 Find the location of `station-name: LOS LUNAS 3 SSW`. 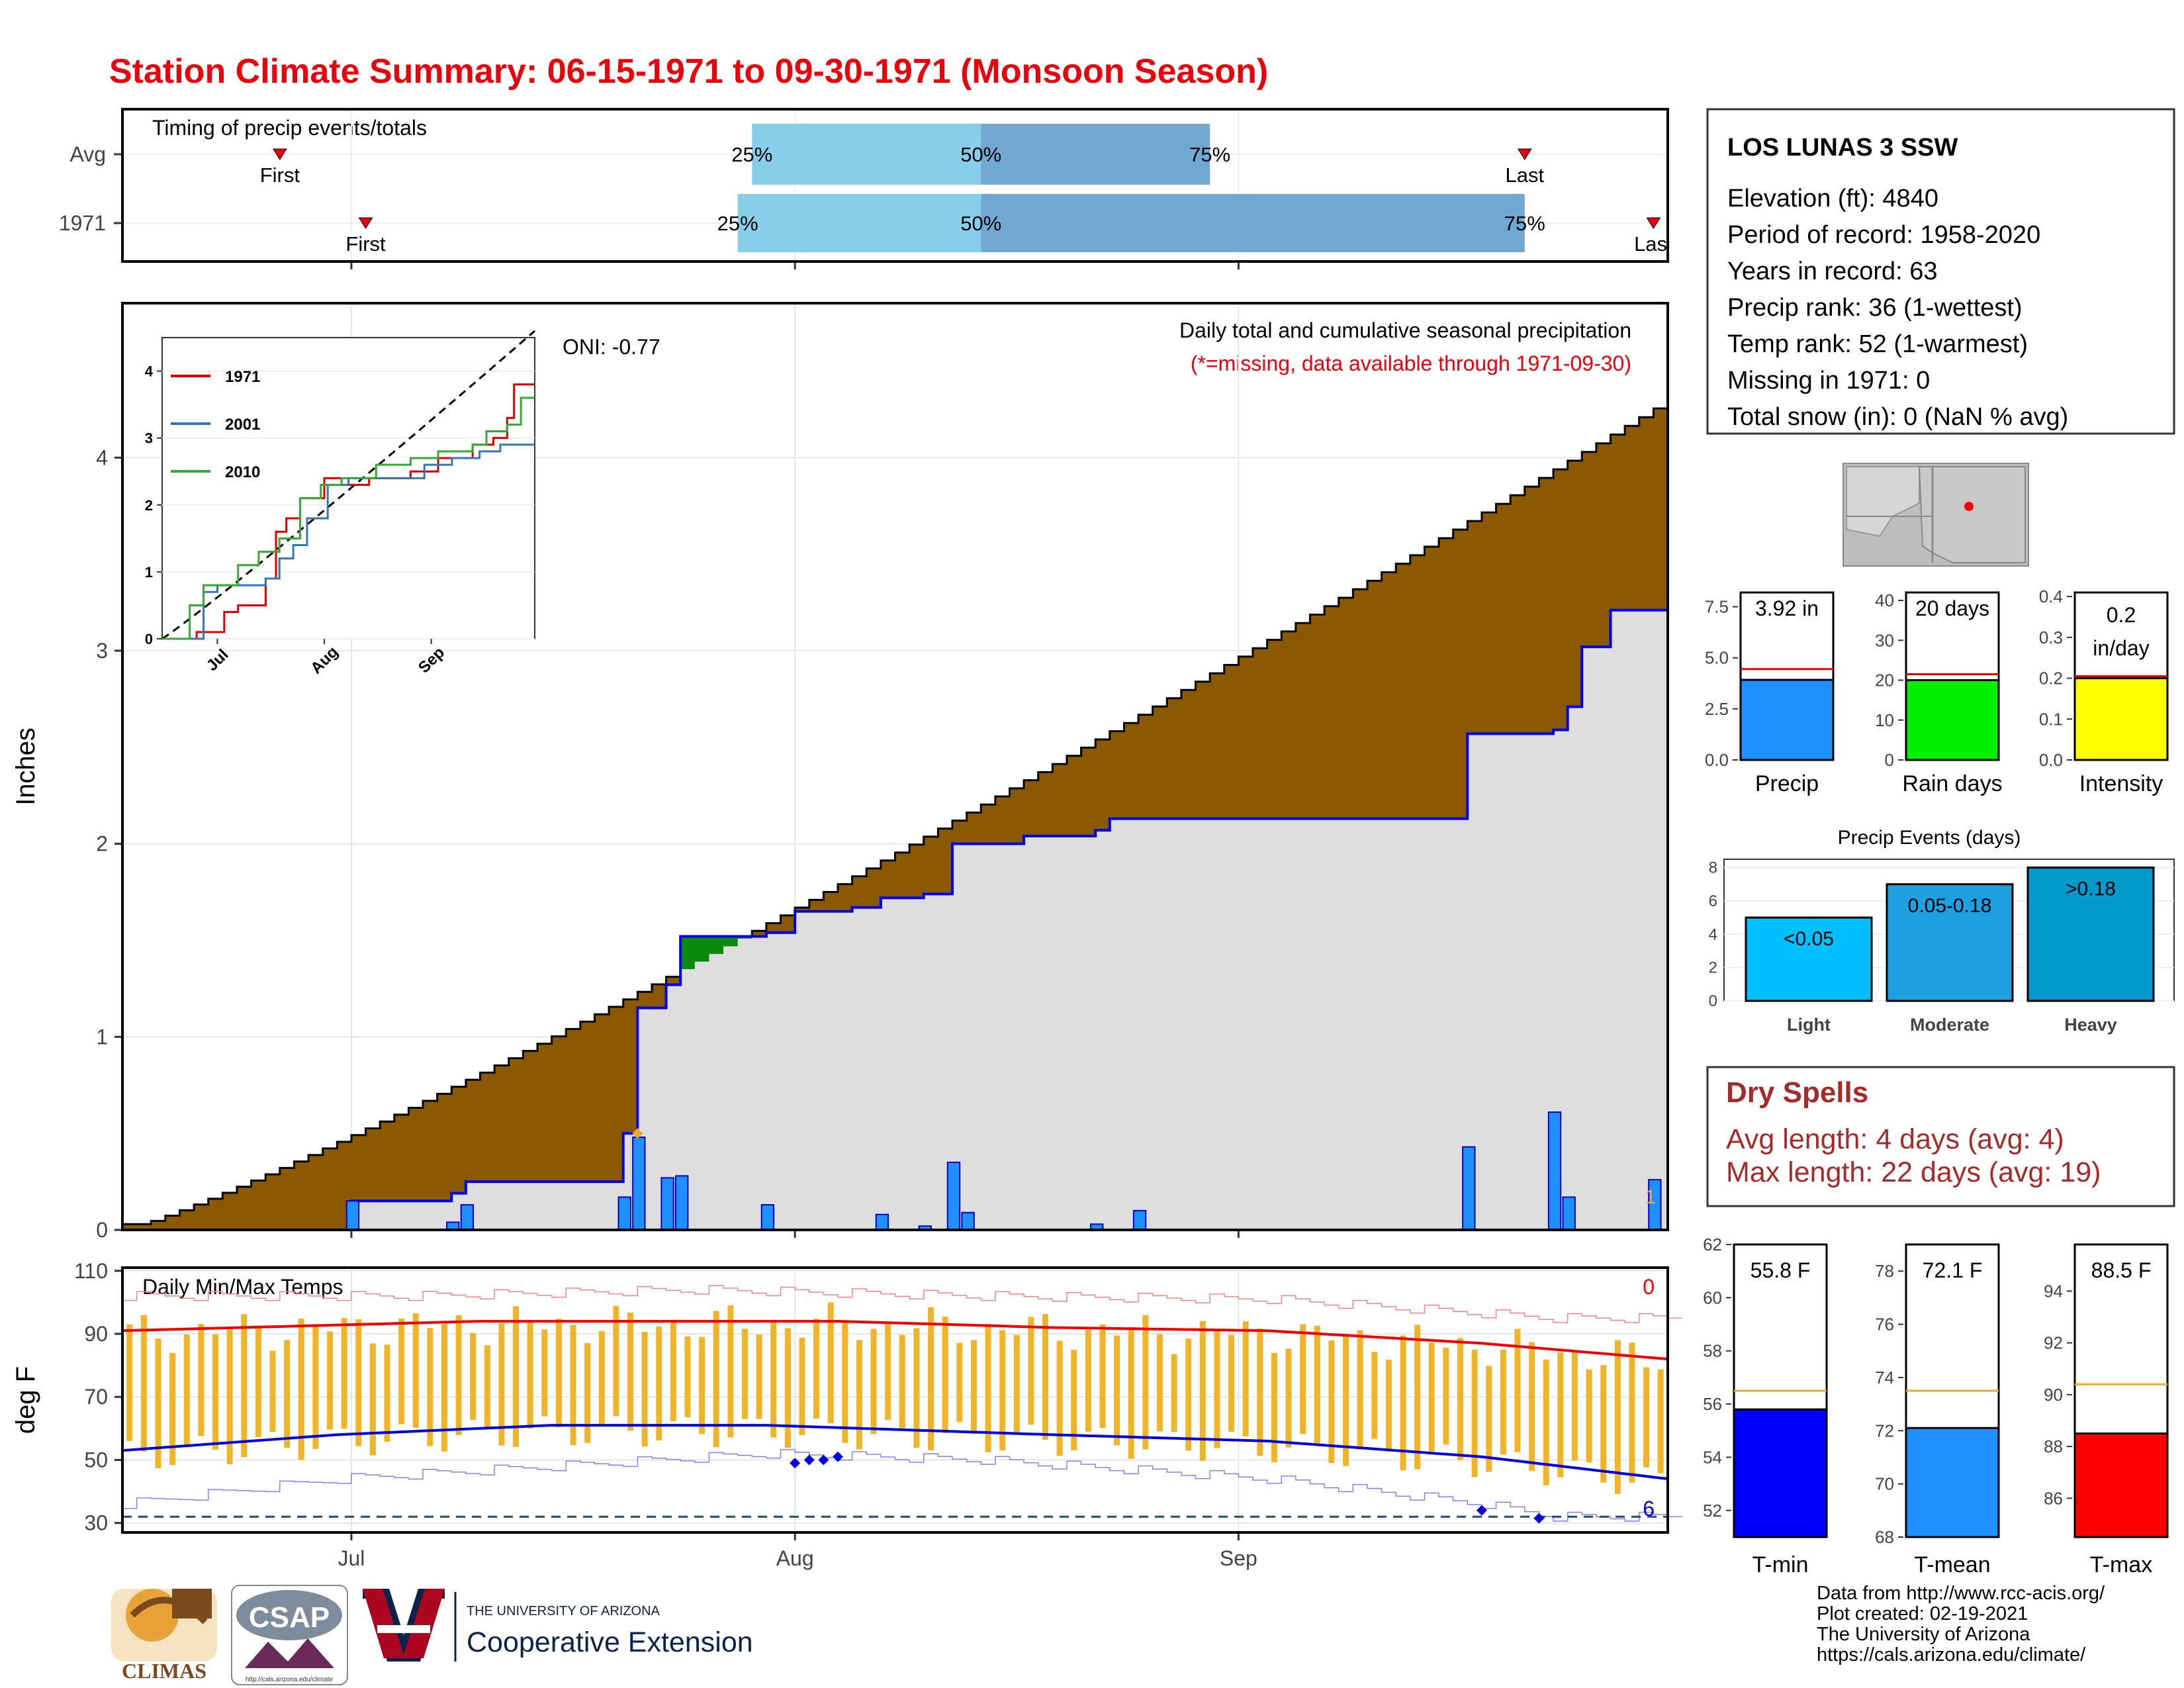

station-name: LOS LUNAS 3 SSW is located at coordinates (1843, 148).